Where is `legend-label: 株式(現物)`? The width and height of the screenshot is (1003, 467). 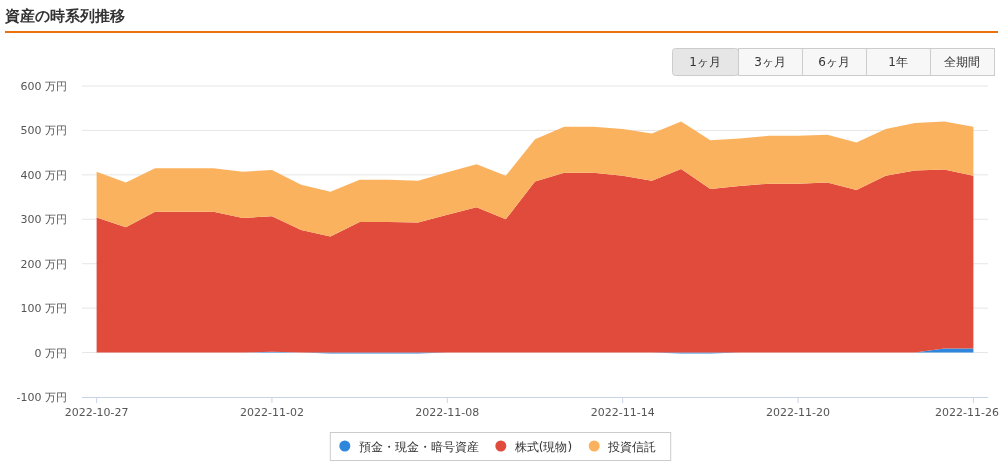 legend-label: 株式(現物) is located at coordinates (543, 446).